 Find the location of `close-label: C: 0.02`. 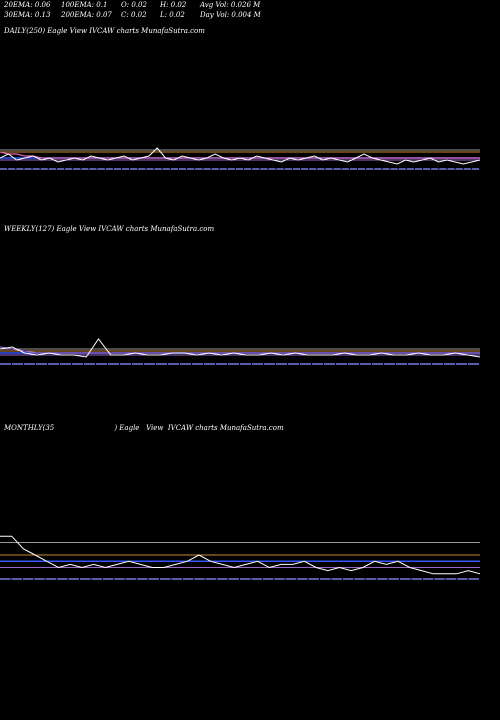

close-label: C: 0.02 is located at coordinates (134, 15).